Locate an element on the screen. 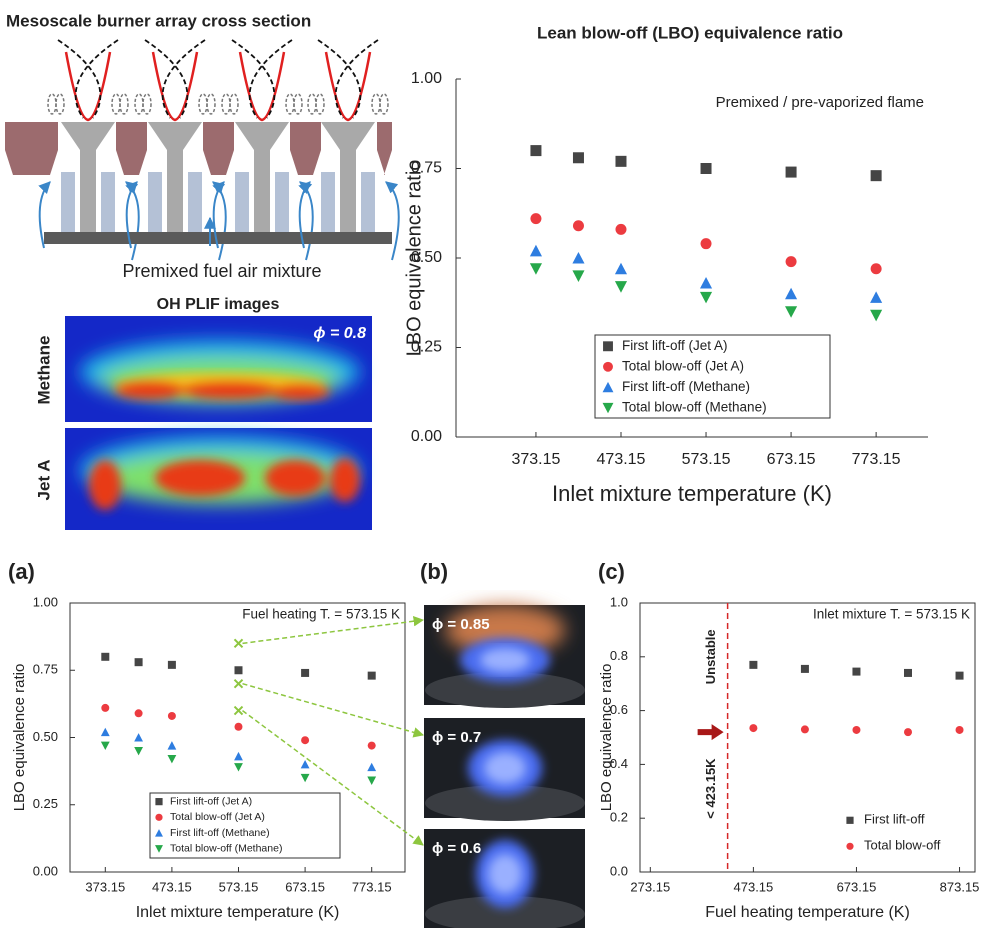 Image resolution: width=992 pixels, height=928 pixels. phi-label: ϕ = 0.6 is located at coordinates (456, 848).